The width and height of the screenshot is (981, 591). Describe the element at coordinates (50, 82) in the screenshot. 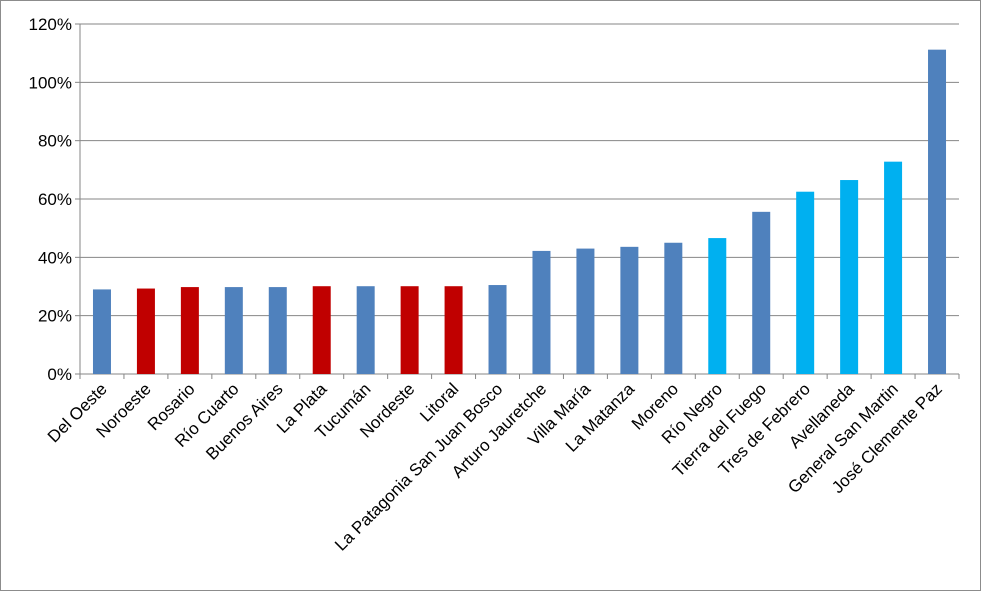

I see `y-tick-label: 100%` at that location.